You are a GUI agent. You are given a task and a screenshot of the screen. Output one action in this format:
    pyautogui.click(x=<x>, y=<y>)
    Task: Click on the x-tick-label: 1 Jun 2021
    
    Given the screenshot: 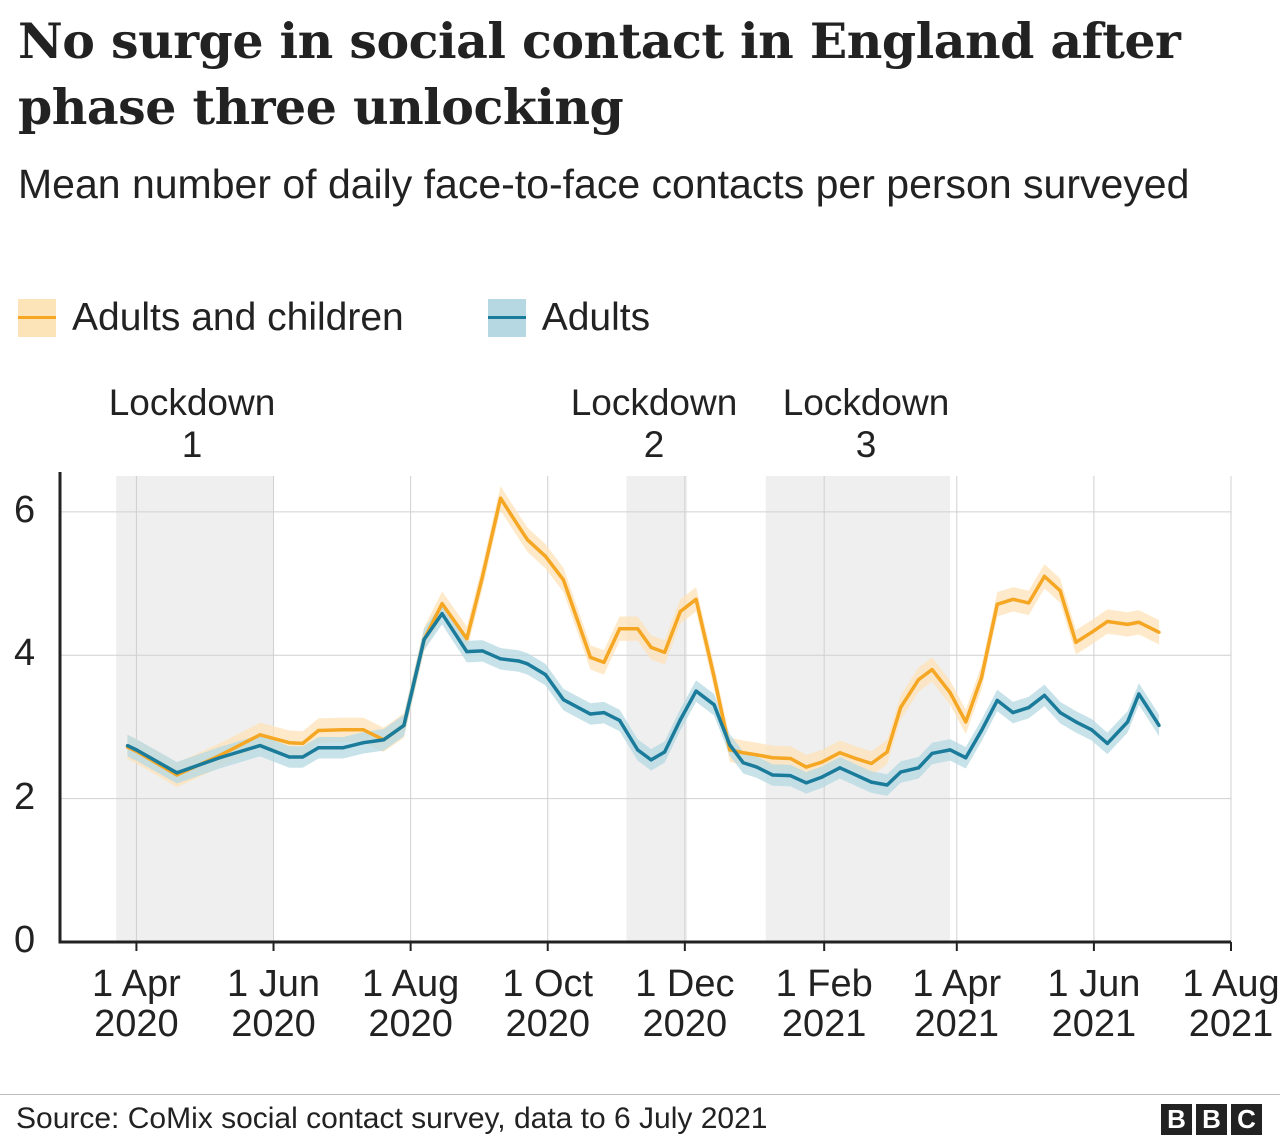 What is the action you would take?
    pyautogui.click(x=1094, y=1004)
    